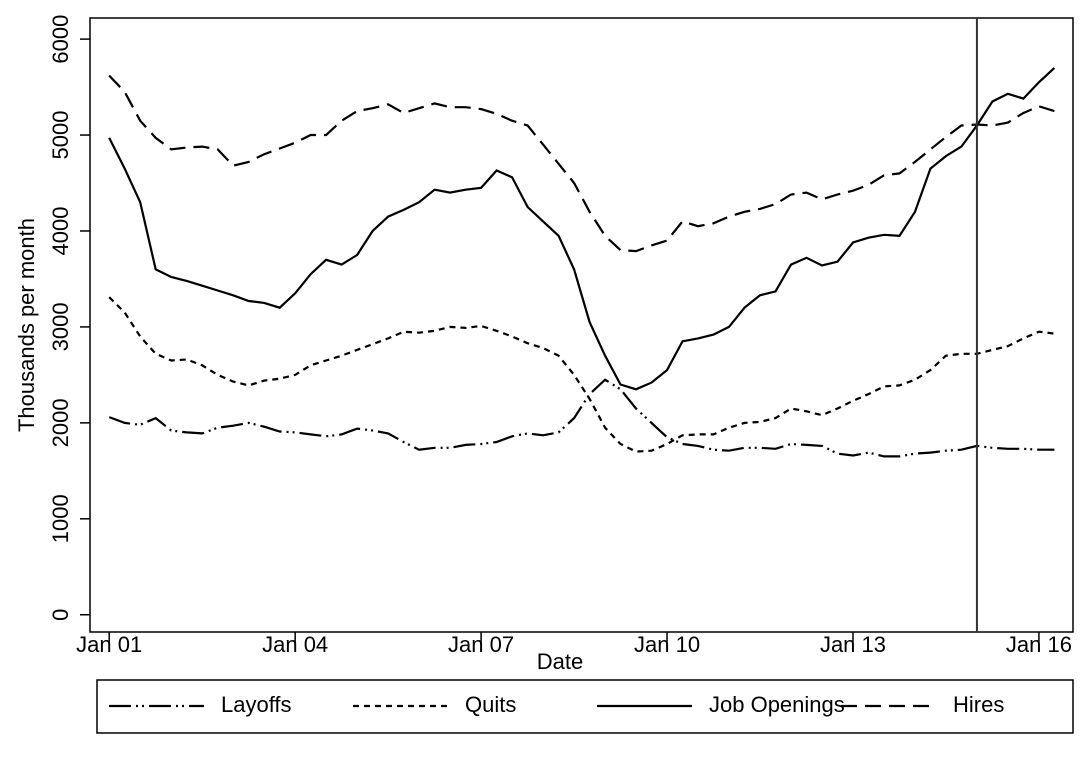 This screenshot has height=778, width=1090. I want to click on legend-box, so click(585, 706).